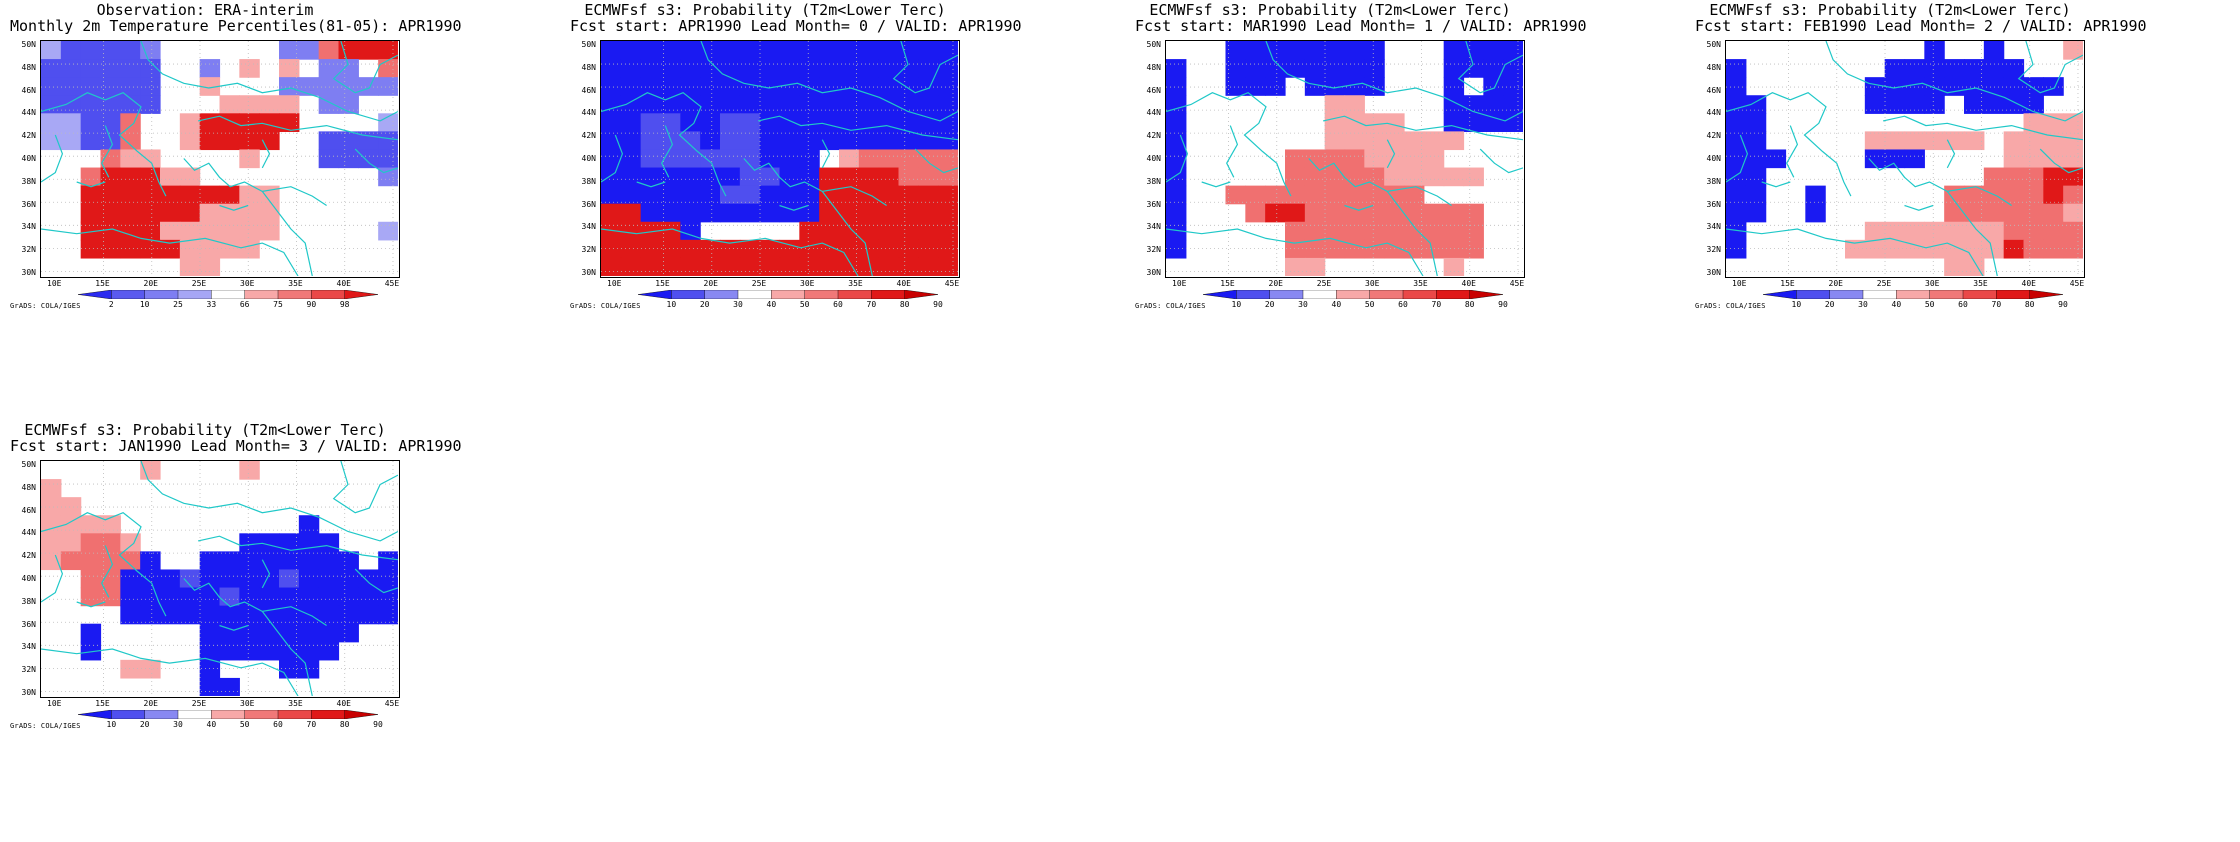 The width and height of the screenshot is (2240, 842). I want to click on colorbar, so click(1353, 294).